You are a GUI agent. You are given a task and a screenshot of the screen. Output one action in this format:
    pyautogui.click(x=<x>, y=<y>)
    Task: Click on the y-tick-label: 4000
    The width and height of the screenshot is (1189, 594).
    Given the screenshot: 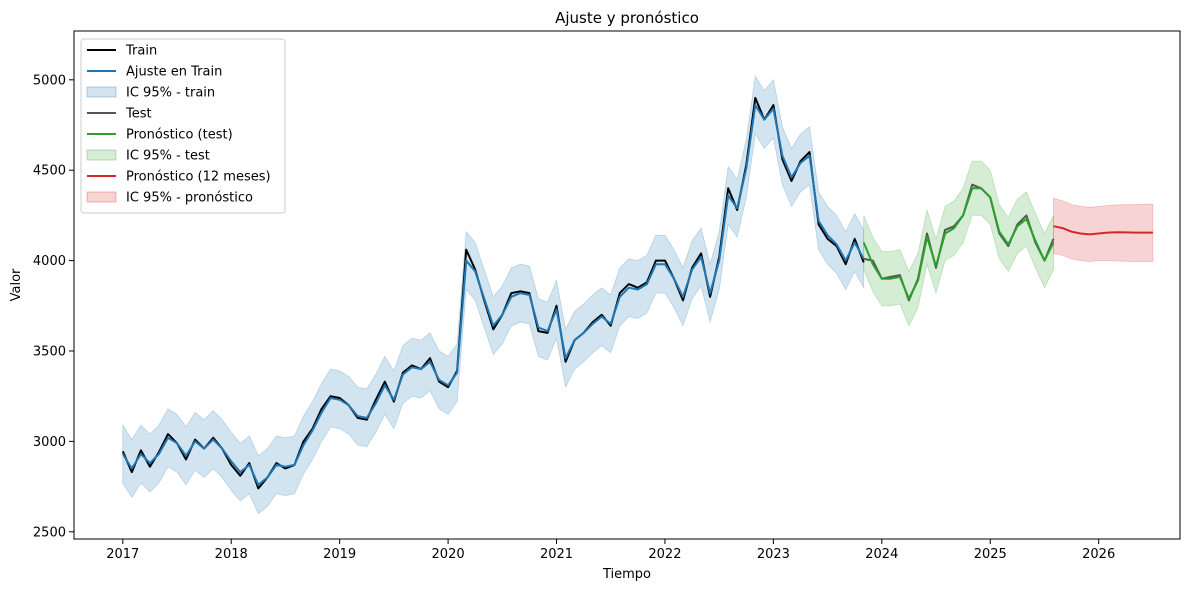 What is the action you would take?
    pyautogui.click(x=49, y=261)
    